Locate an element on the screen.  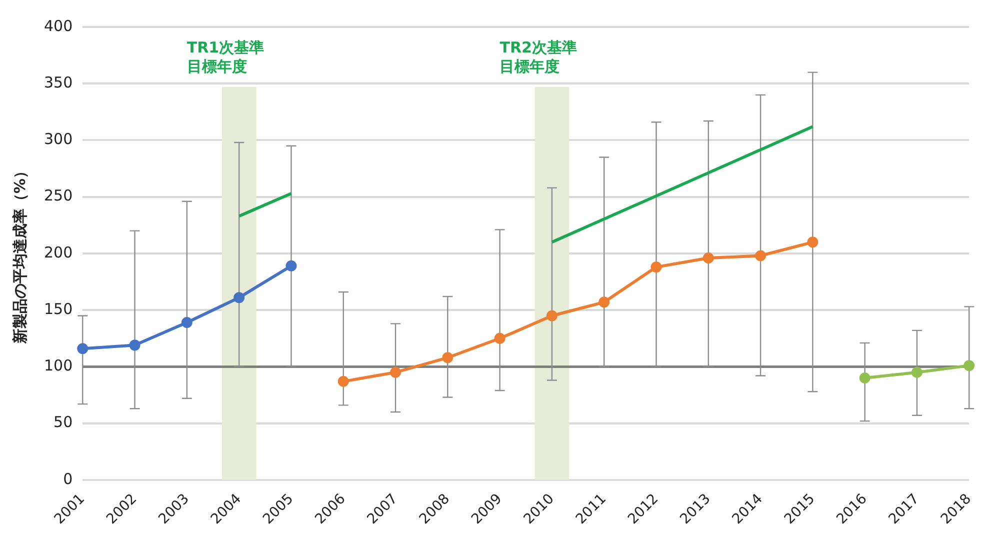
y-tick-label: 150 is located at coordinates (58, 309).